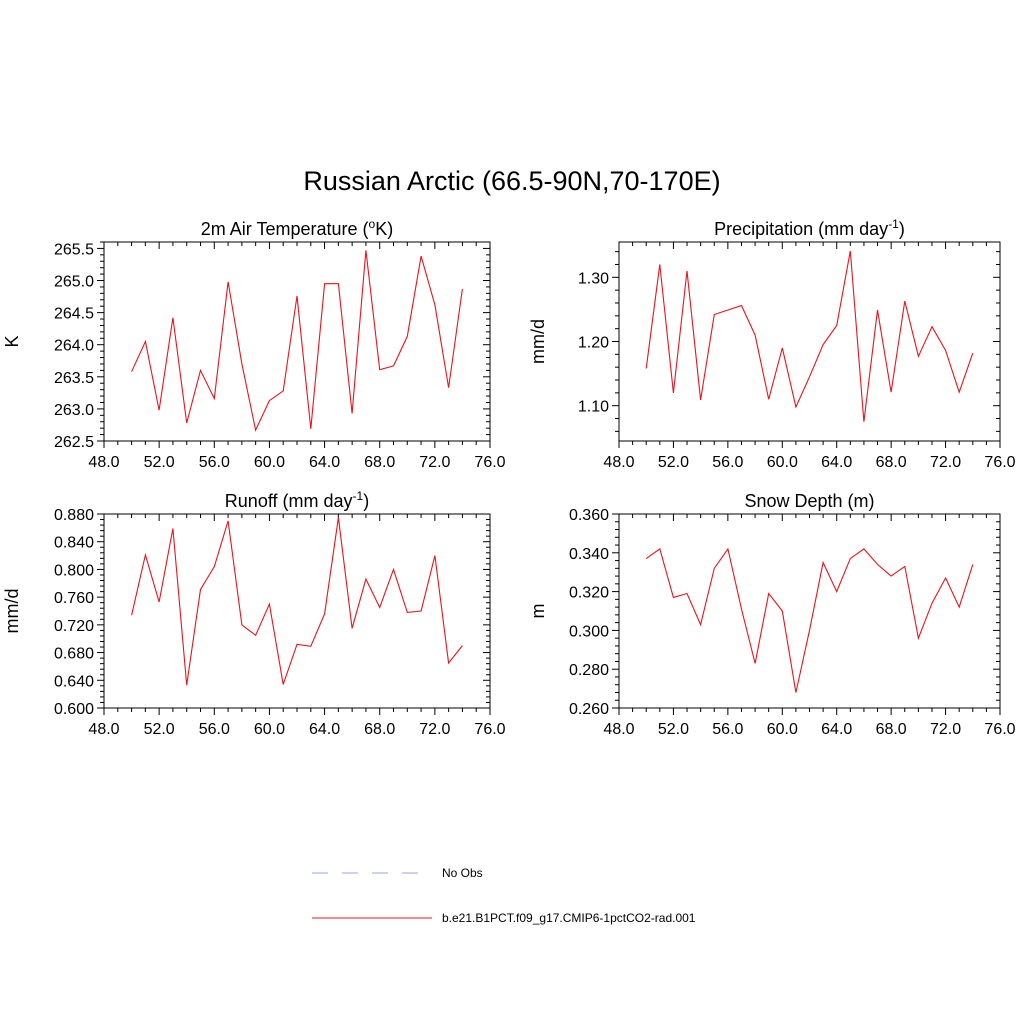  Describe the element at coordinates (589, 631) in the screenshot. I see `y-tick-label-snow-depth: 0.300` at that location.